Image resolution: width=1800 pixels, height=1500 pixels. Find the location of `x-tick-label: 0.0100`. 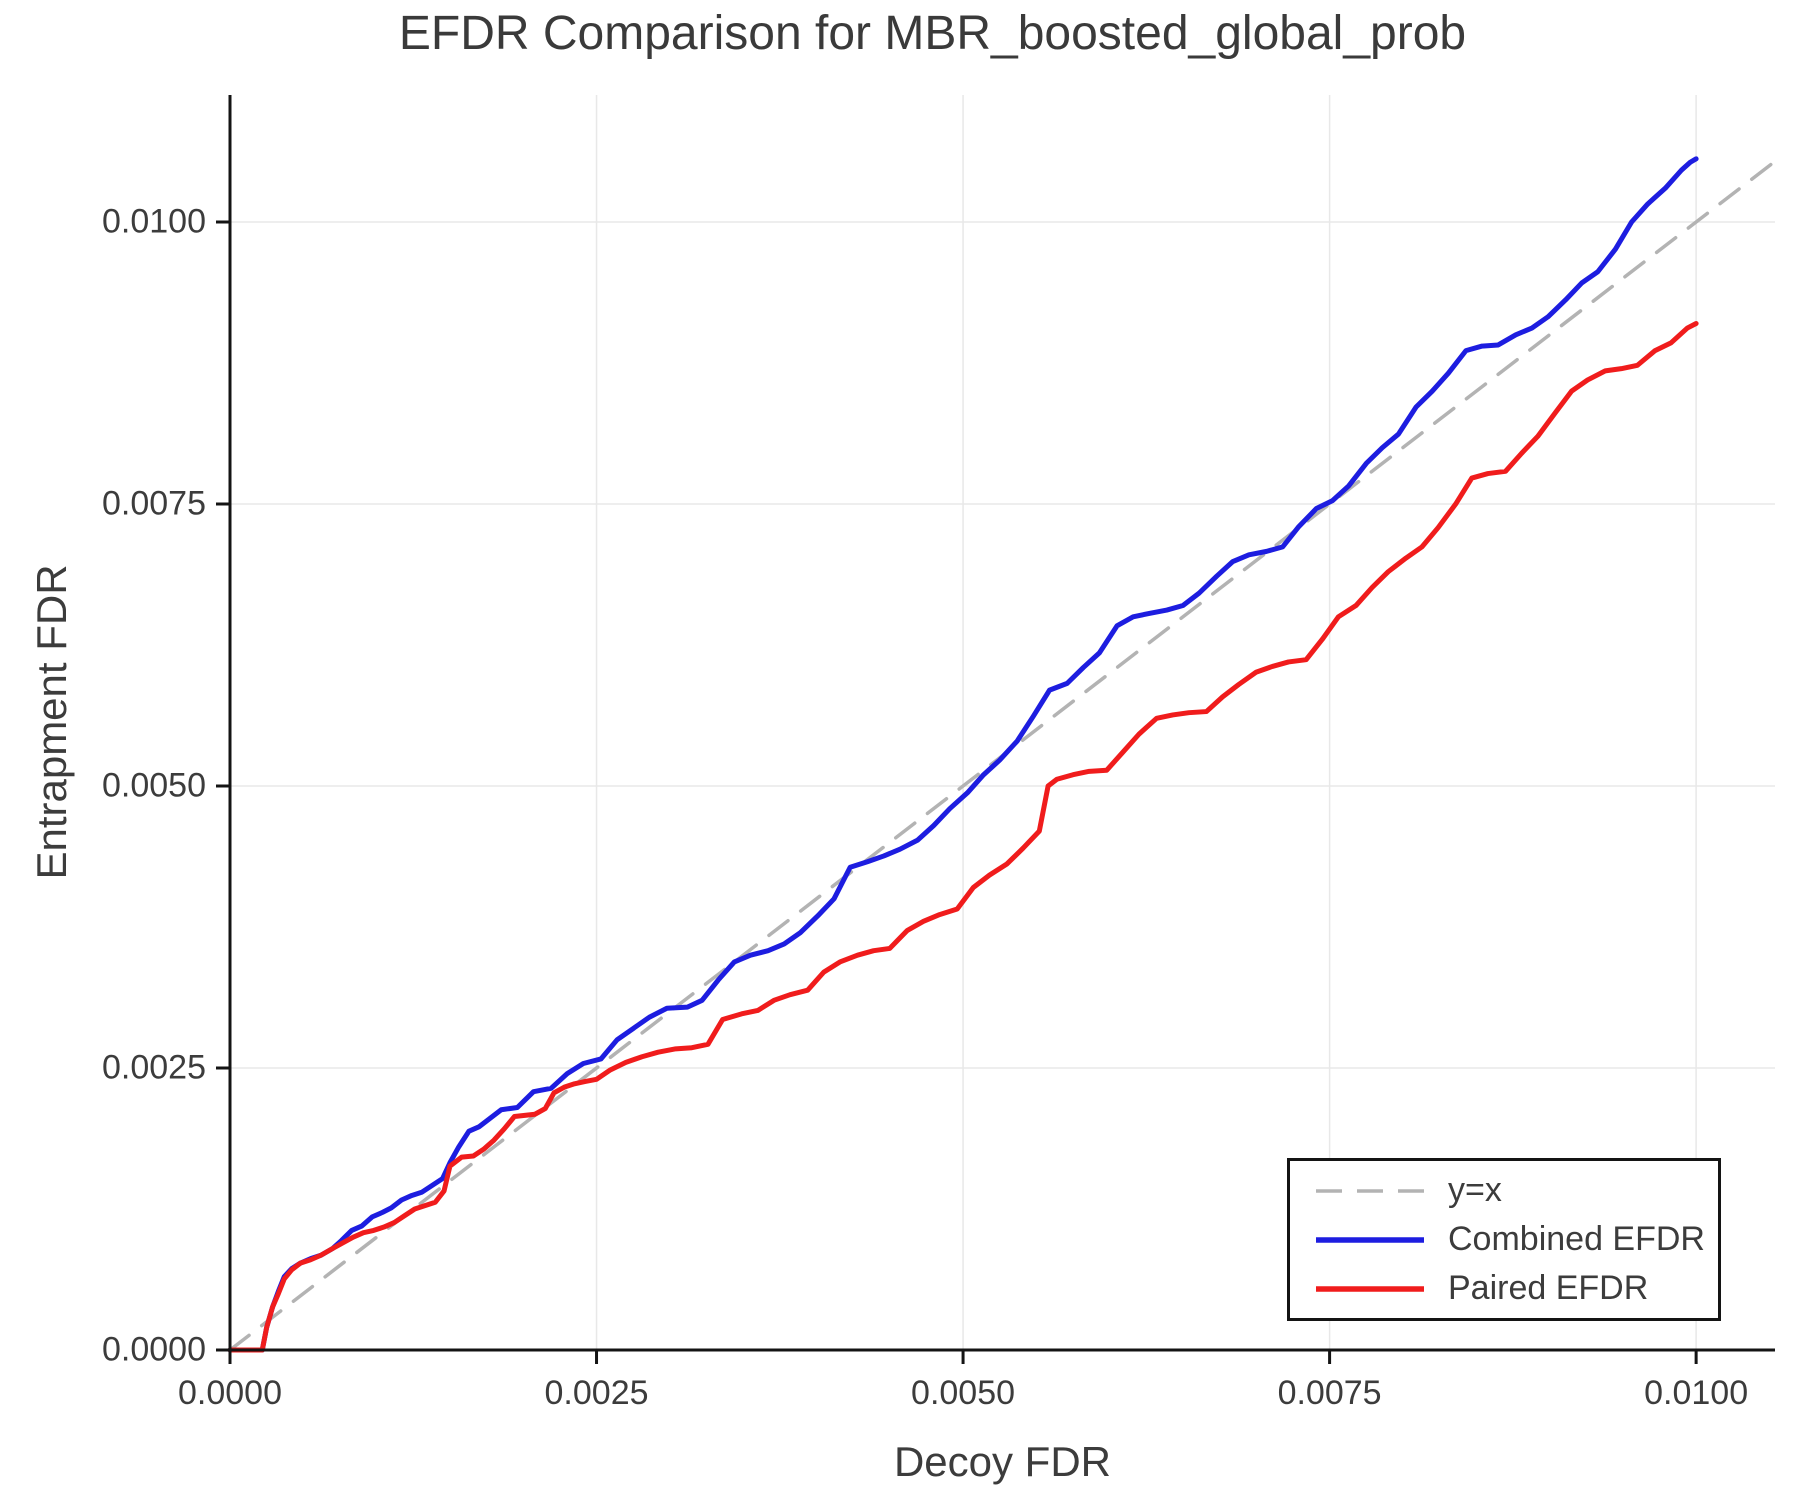

x-tick-label: 0.0100 is located at coordinates (1696, 1393).